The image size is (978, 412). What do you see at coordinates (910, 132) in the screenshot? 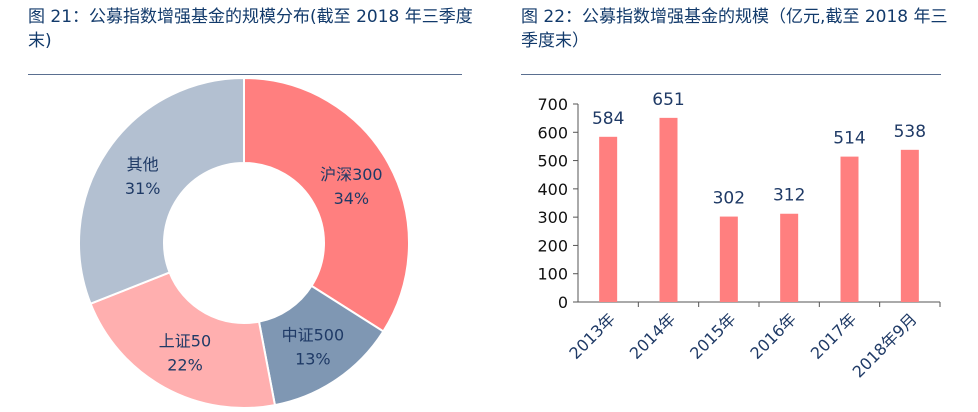
I see `bar-data-label: 538` at bounding box center [910, 132].